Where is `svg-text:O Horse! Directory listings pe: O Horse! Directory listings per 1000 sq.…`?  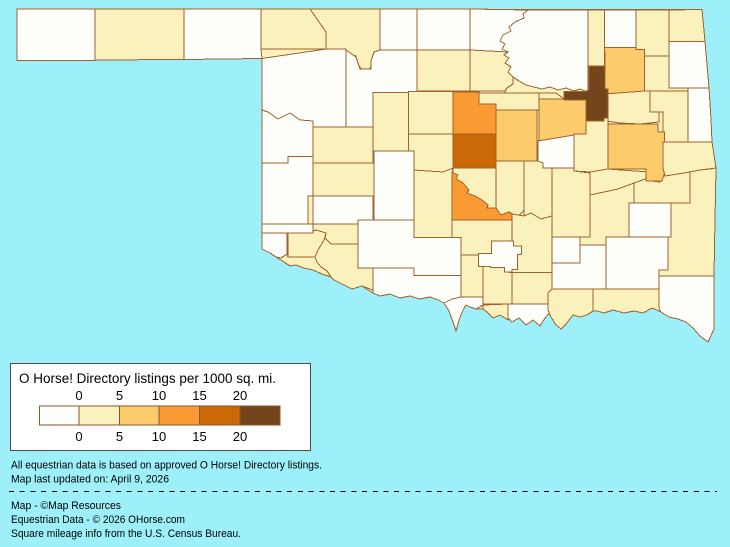 svg-text:O Horse! Directory listings pe: O Horse! Directory listings per 1000 sq.… is located at coordinates (147, 378).